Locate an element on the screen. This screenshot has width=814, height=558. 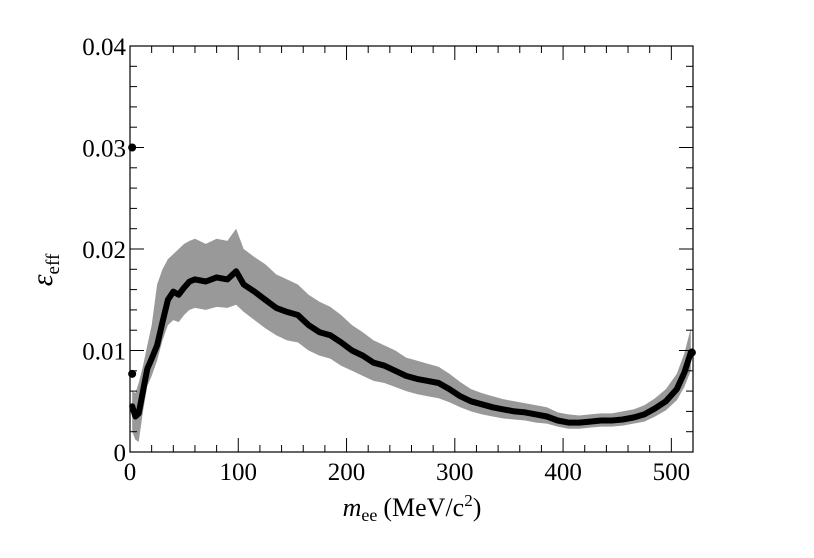
x-tick-label-100: 100 is located at coordinates (239, 472).